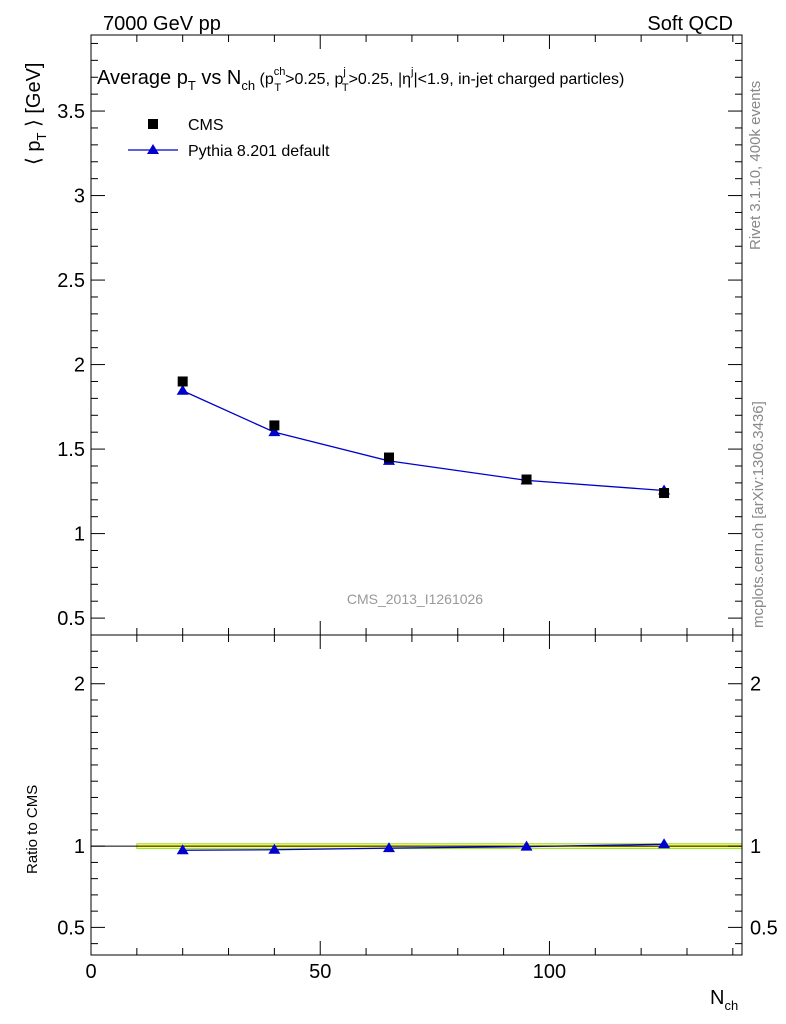 This screenshot has height=1024, width=786. Describe the element at coordinates (415, 599) in the screenshot. I see `analysis-watermark: CMS_2013_I1261026` at that location.